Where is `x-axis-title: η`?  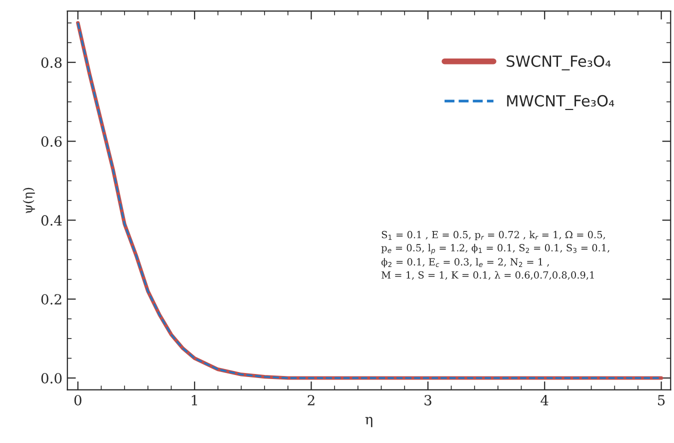
x-axis-title: η is located at coordinates (368, 422).